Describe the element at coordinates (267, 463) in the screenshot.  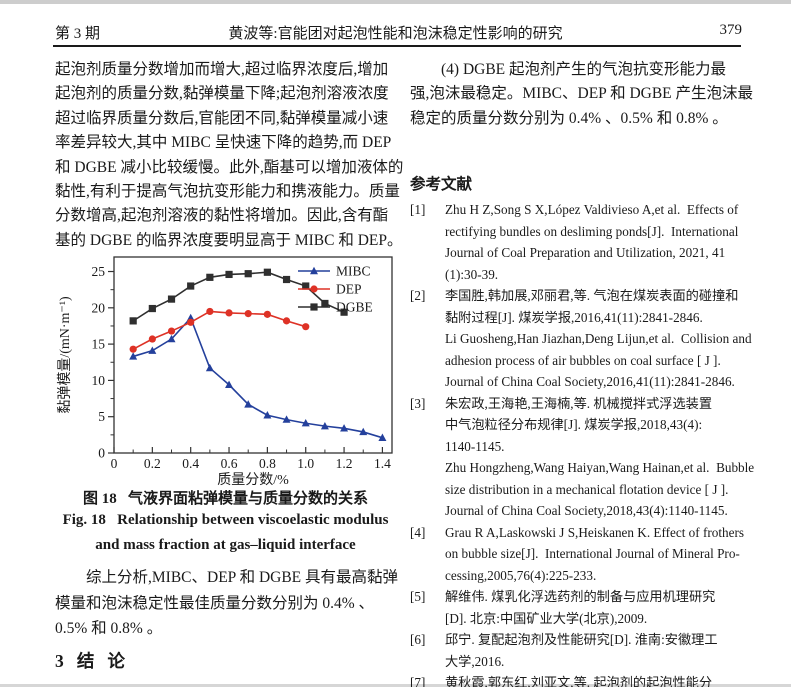
I see `x-axis-tick-label: 0.8` at that location.